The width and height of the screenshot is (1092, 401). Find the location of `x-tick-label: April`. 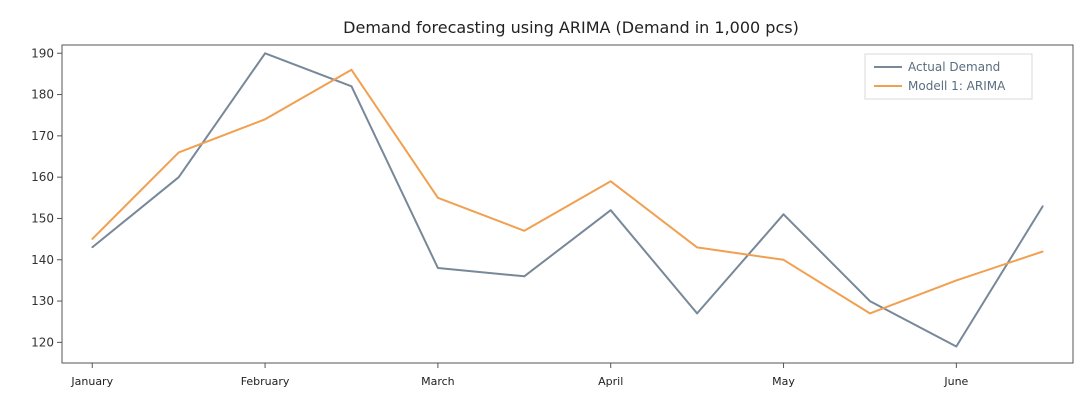

x-tick-label: April is located at coordinates (610, 381).